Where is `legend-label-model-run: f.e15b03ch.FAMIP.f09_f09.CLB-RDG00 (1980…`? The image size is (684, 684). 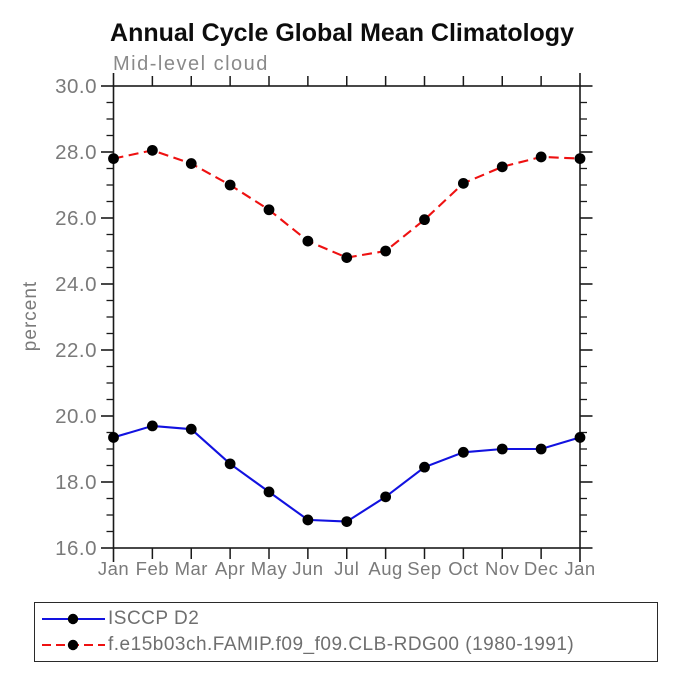 legend-label-model-run: f.e15b03ch.FAMIP.f09_f09.CLB-RDG00 (1980… is located at coordinates (341, 644).